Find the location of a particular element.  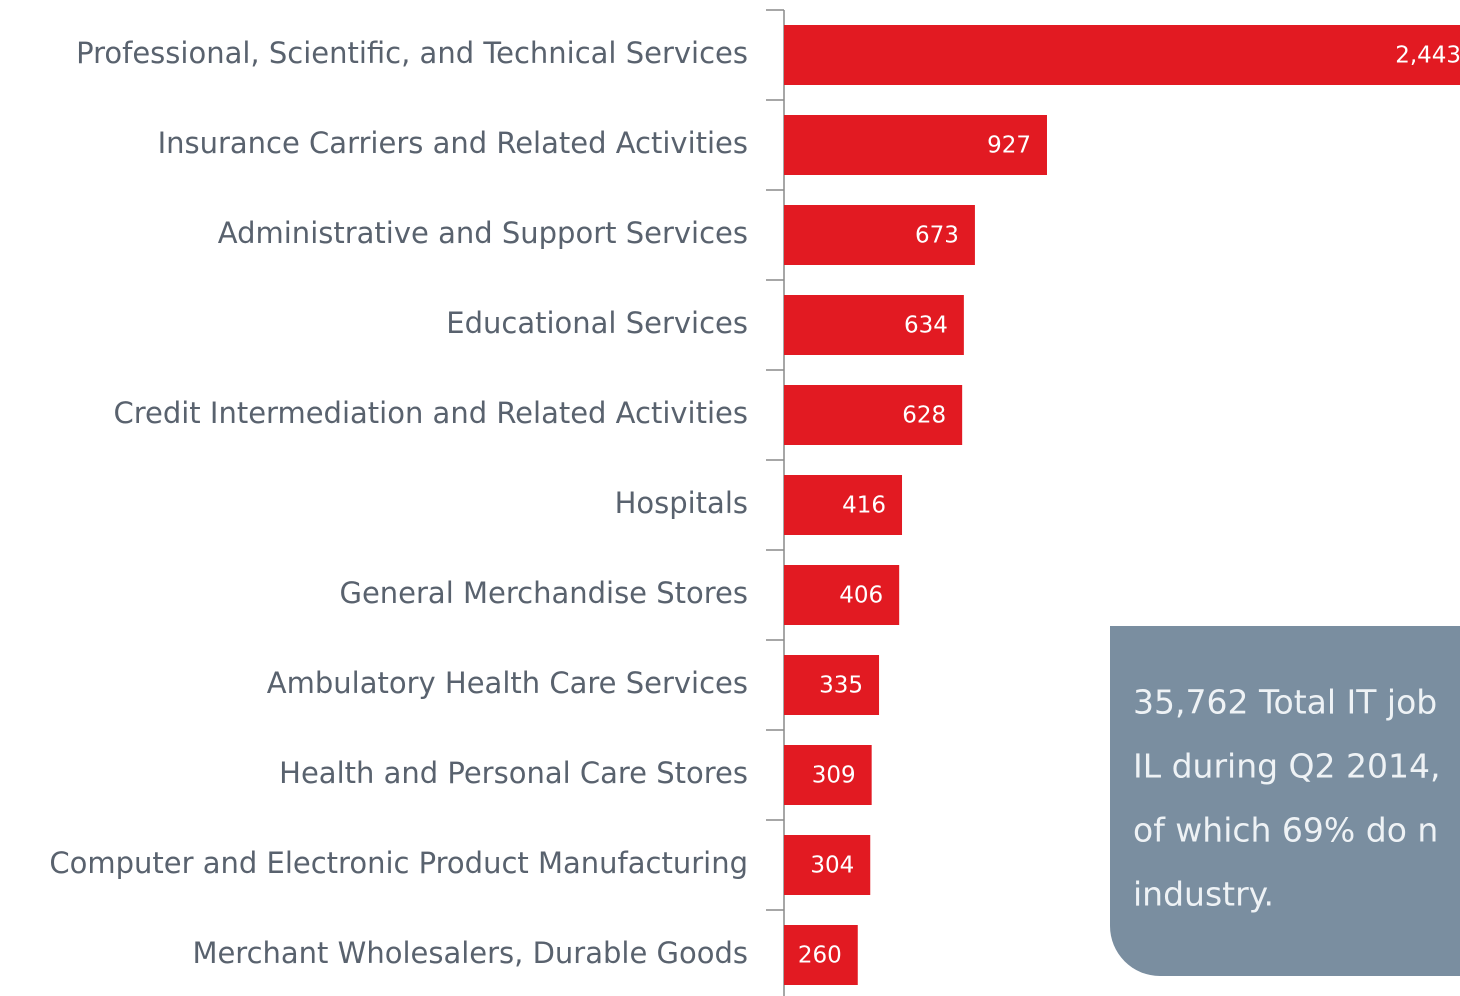

category-label: Hospitals is located at coordinates (681, 503).